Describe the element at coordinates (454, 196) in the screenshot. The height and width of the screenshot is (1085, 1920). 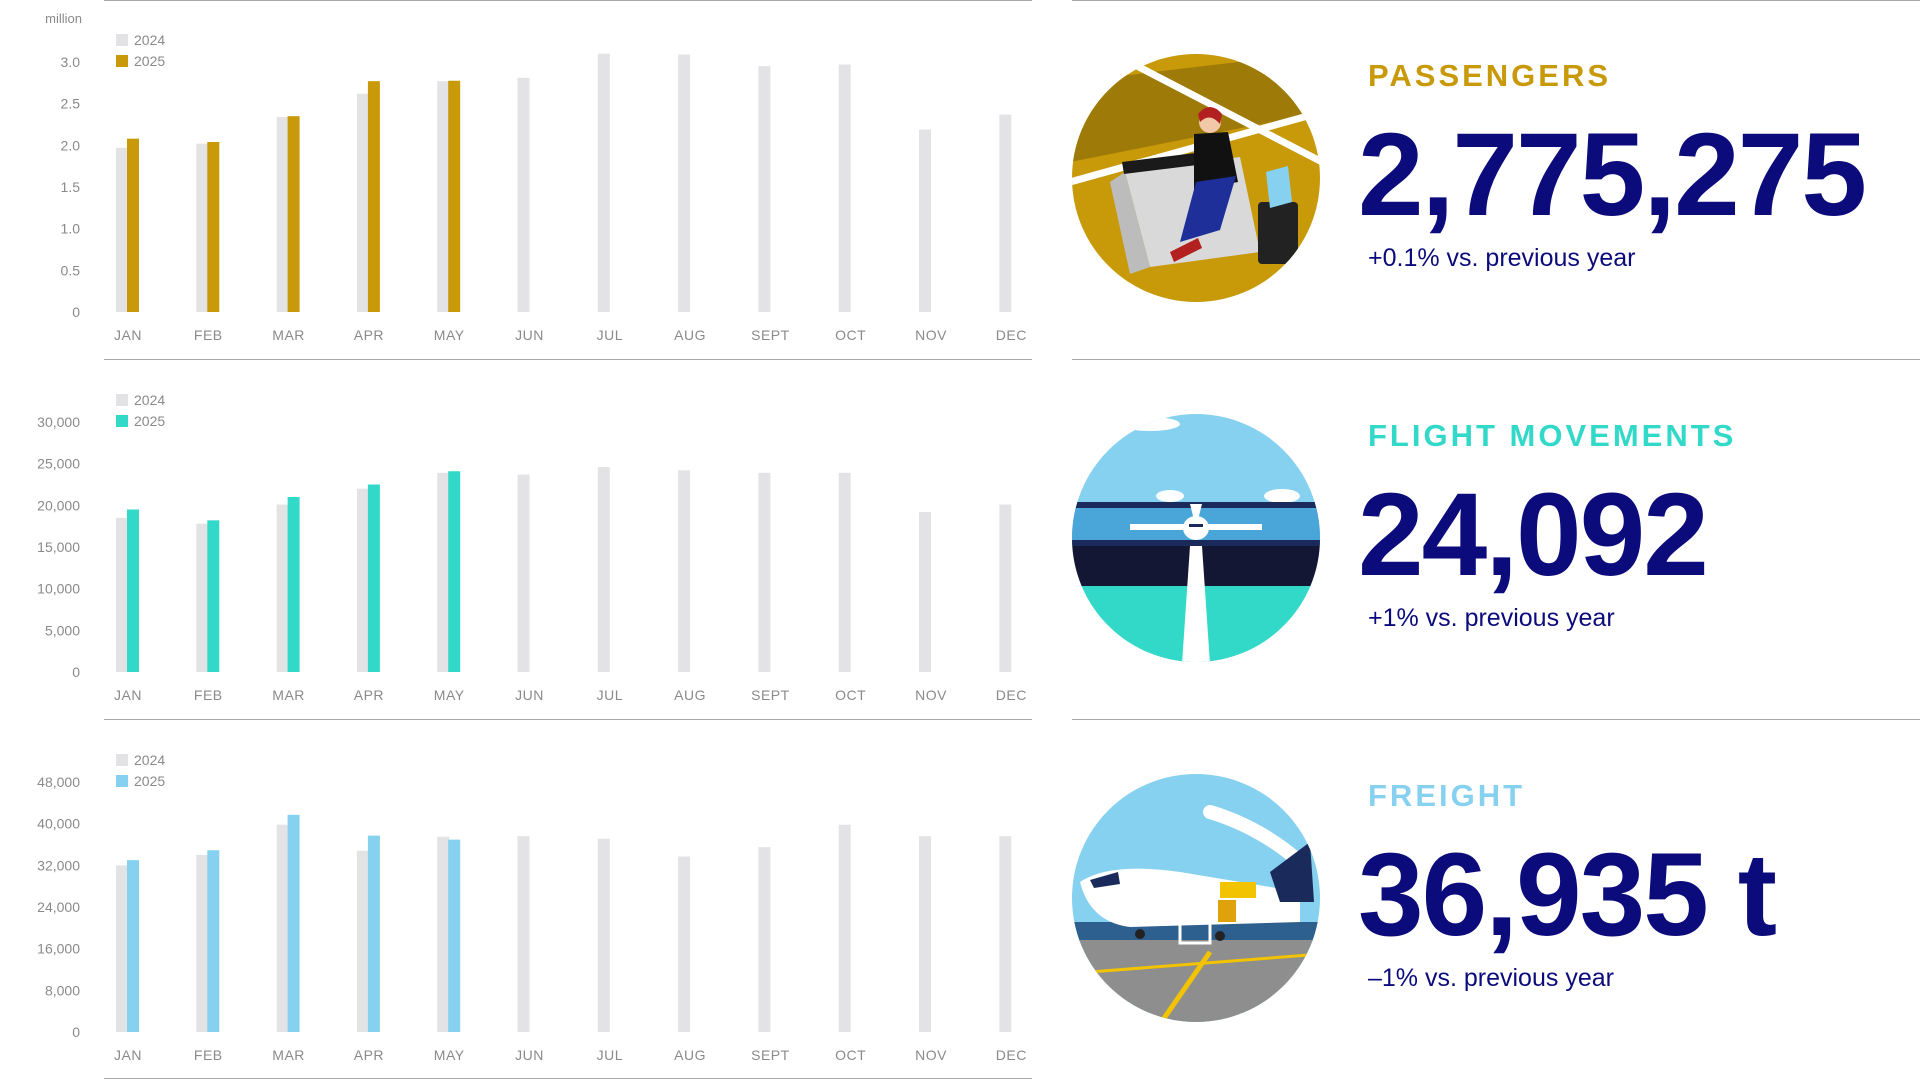
I see `passengers-bar-2025-may` at that location.